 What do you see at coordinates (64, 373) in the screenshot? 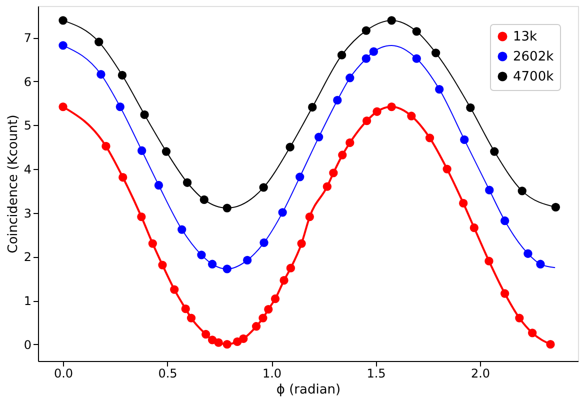
I see `x-tick-label: 0.0` at bounding box center [64, 373].